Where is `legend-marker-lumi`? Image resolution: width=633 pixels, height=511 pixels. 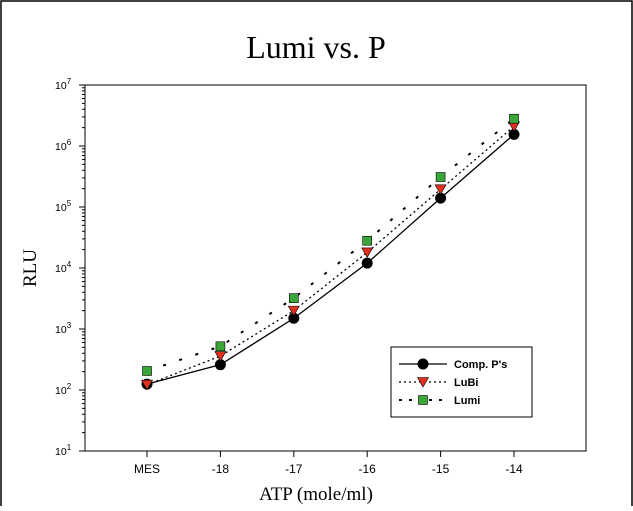 legend-marker-lumi is located at coordinates (423, 400).